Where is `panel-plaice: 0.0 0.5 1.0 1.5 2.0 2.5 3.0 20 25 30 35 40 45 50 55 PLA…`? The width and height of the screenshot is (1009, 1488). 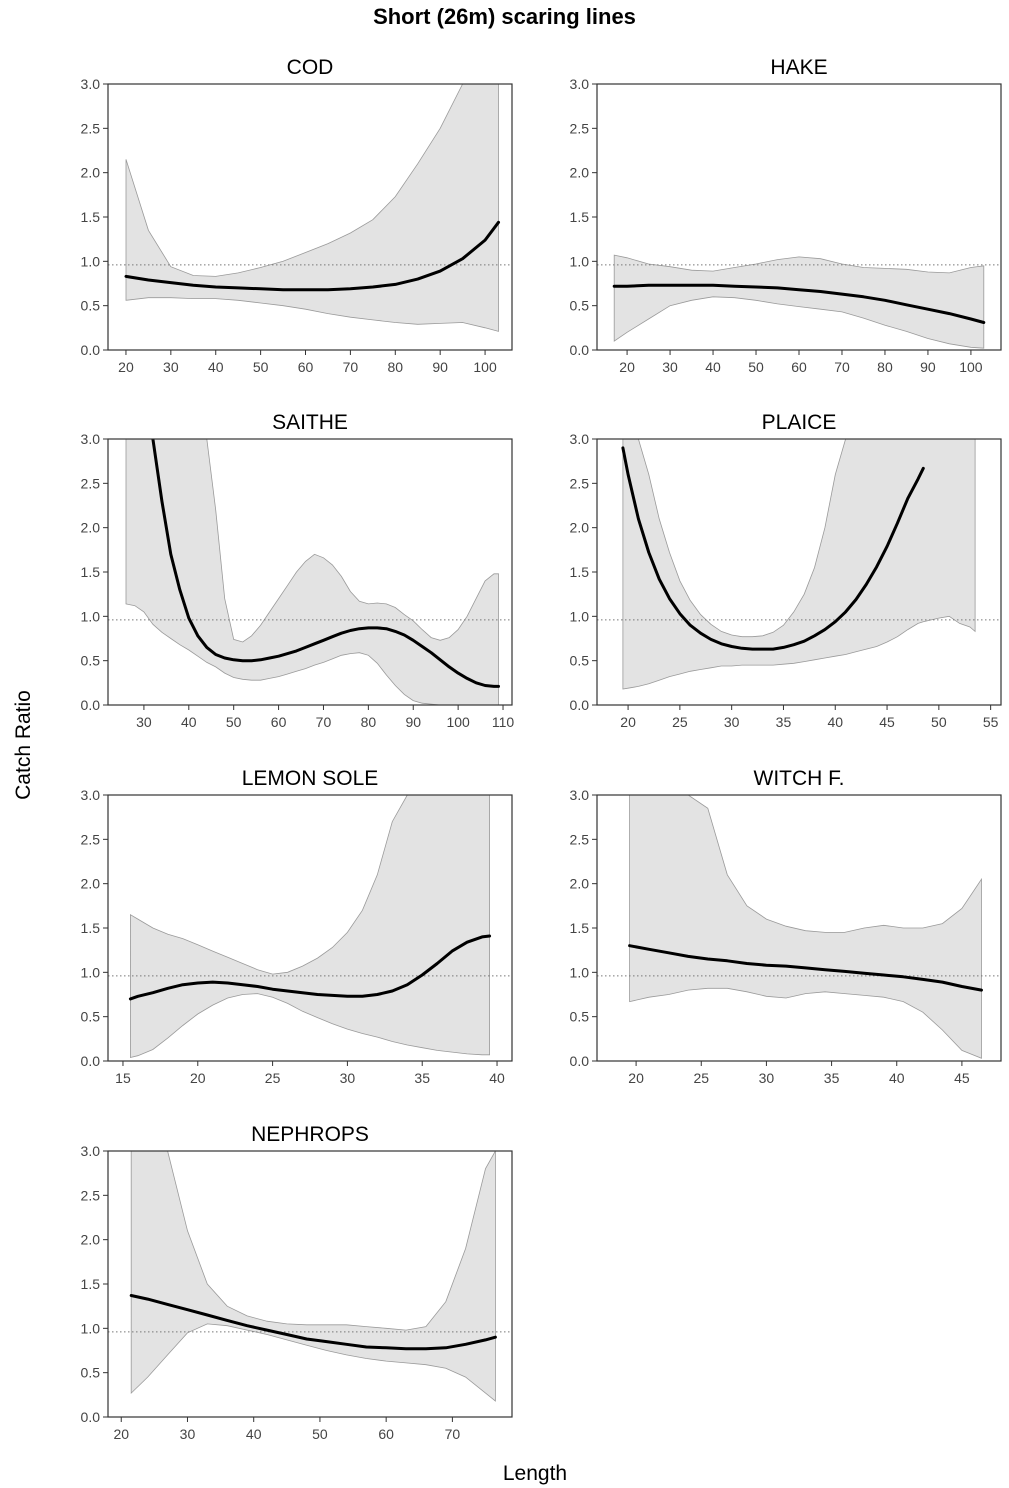
panel-plaice: 0.0 0.5 1.0 1.5 2.0 2.5 3.0 20 25 30 35 40 45 50 55 PLA… is located at coordinates (786, 570).